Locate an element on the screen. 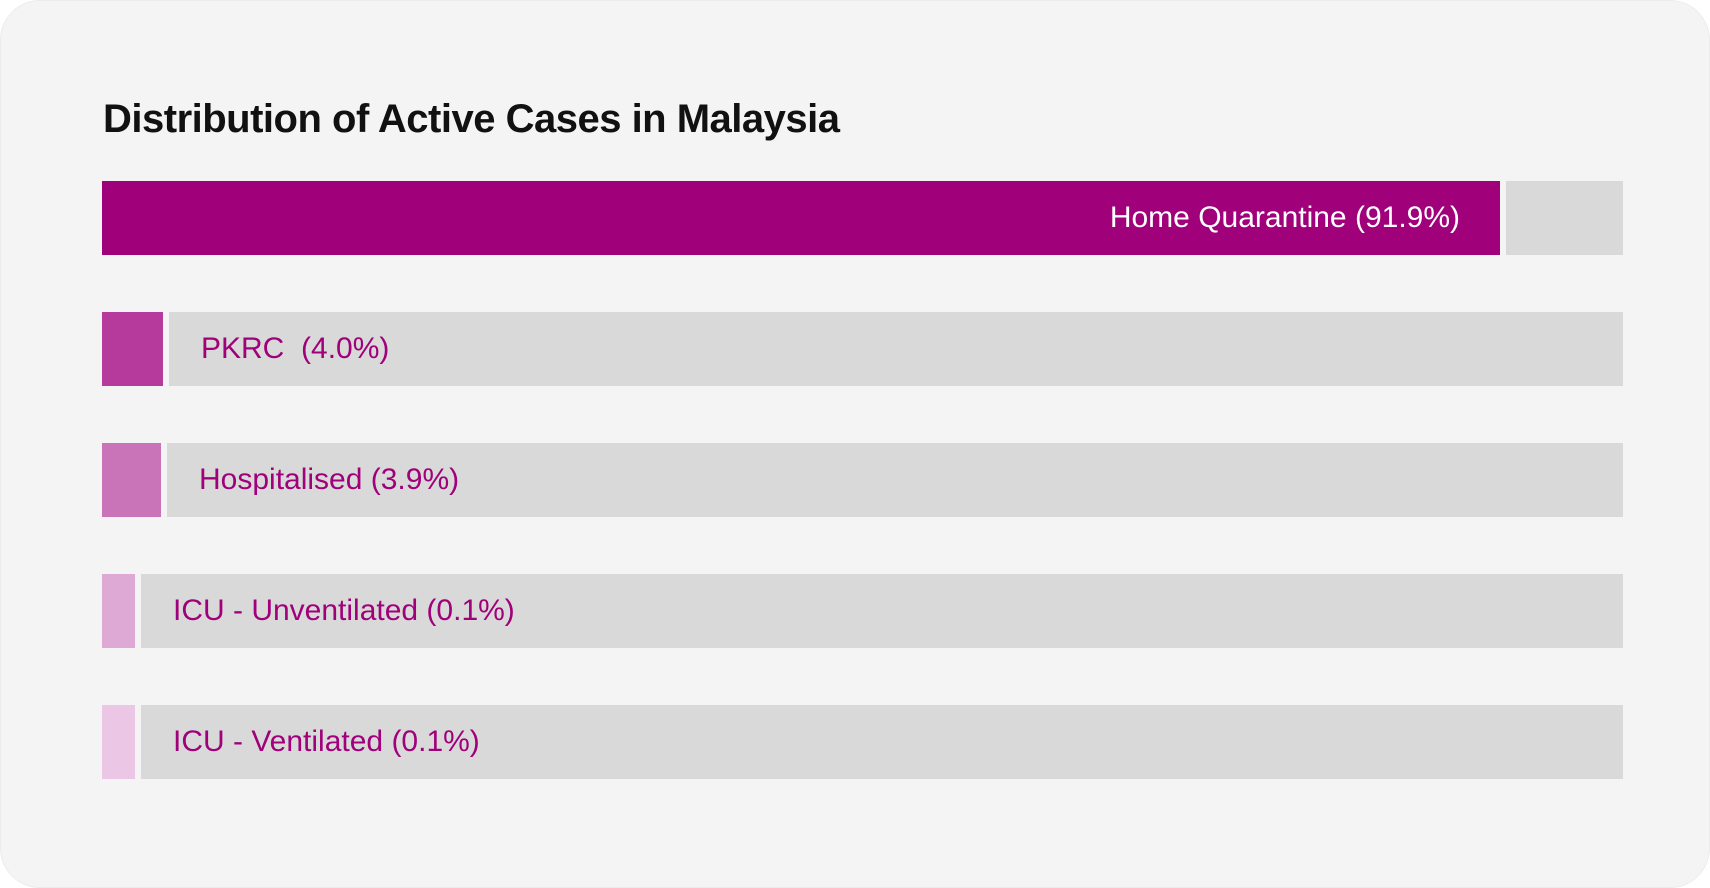 The image size is (1710, 888). bar-label-2: Hospitalised (3.9%) is located at coordinates (329, 479).